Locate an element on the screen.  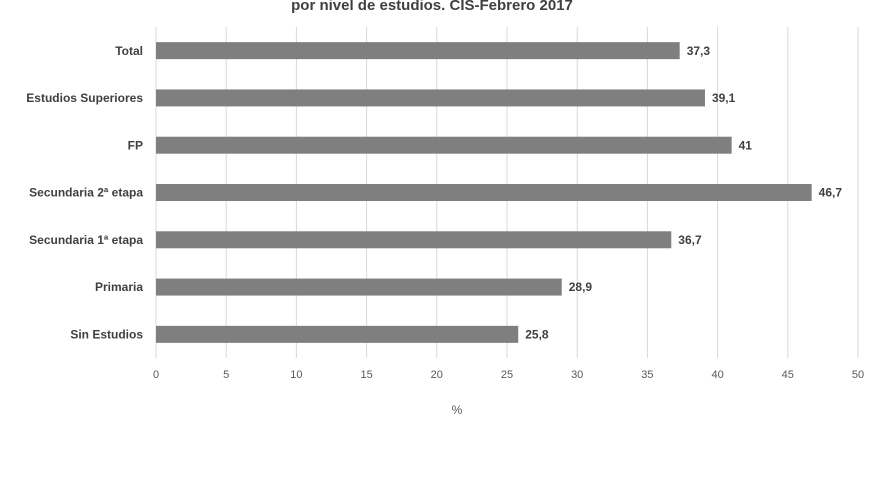
y-tick-label: Secundaria 2ª etapa is located at coordinates (86, 193).